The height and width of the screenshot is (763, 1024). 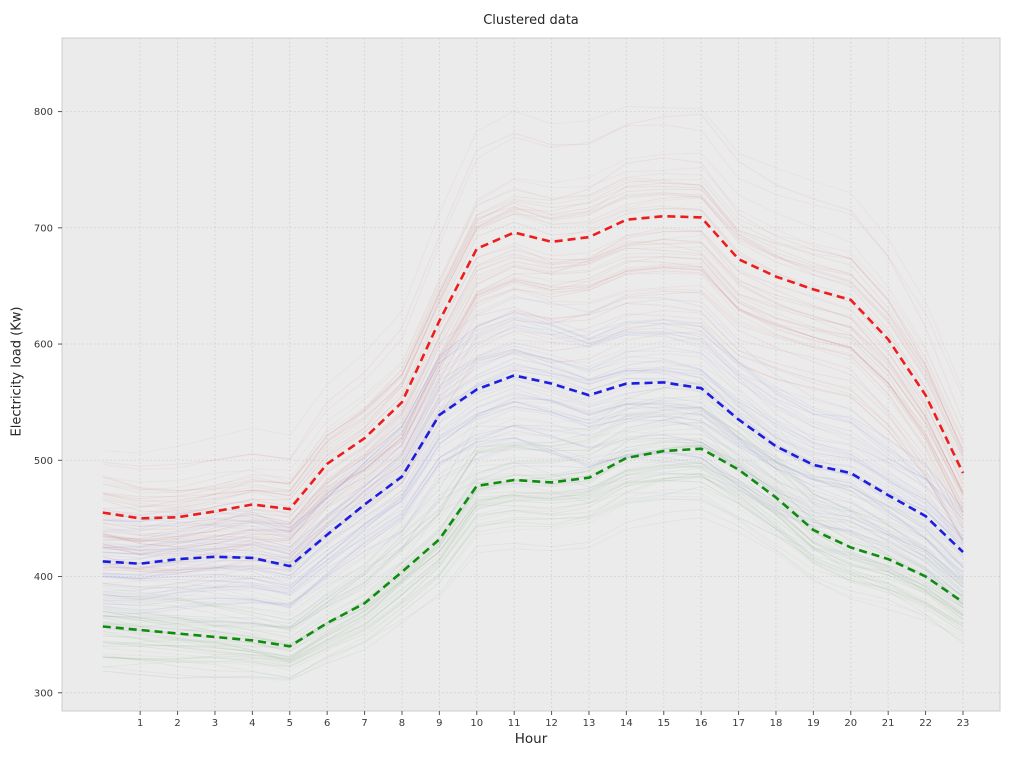 I want to click on y-tick-label: 600, so click(x=43, y=345).